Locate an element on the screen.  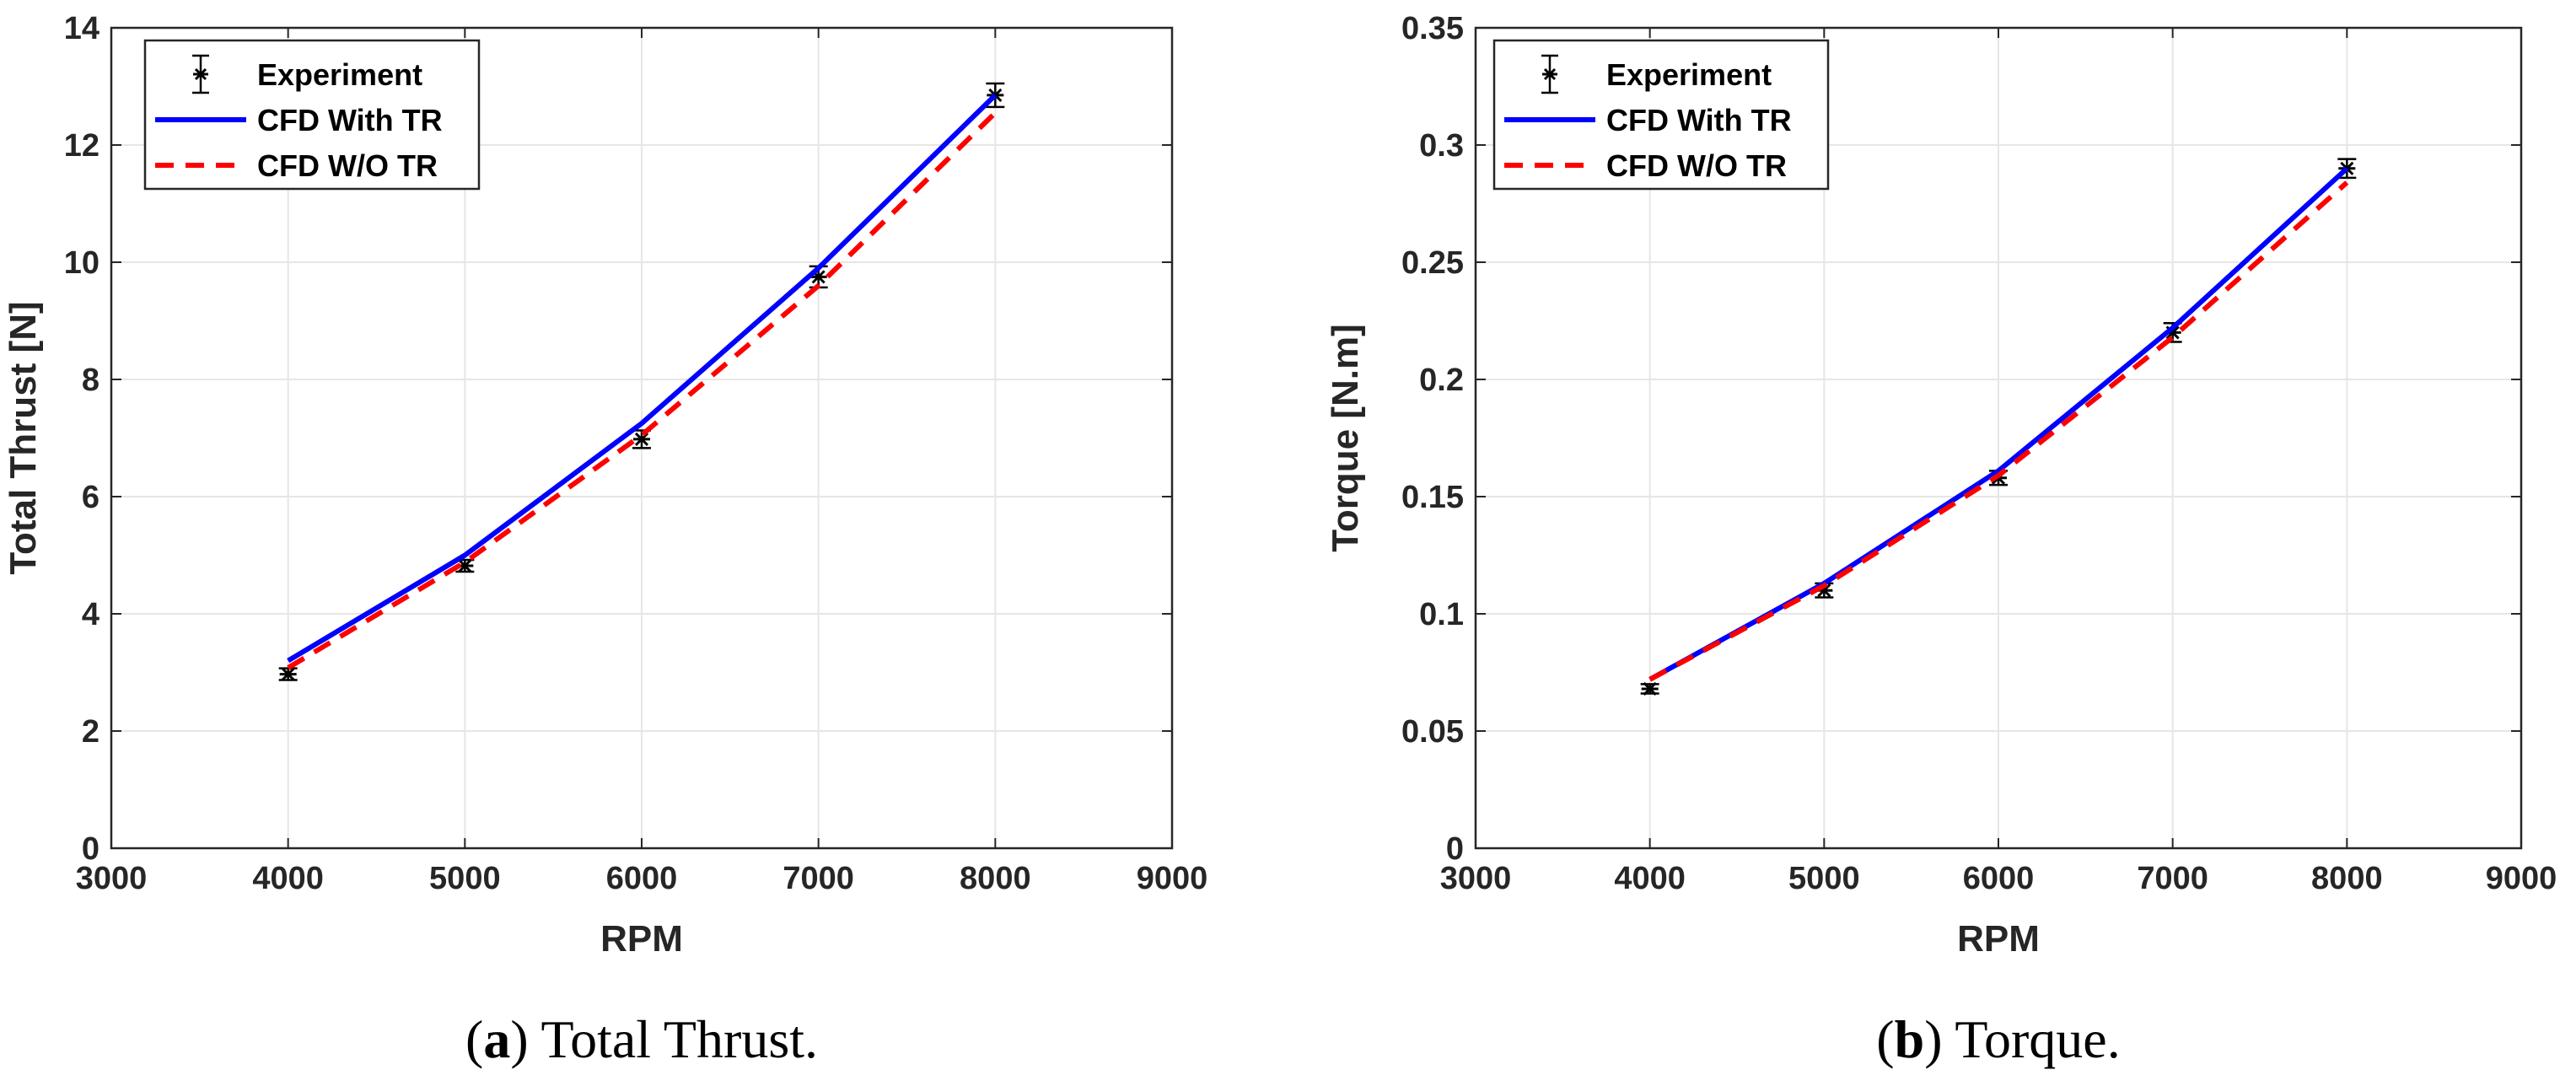
y-tick-label: 8 is located at coordinates (90, 380).